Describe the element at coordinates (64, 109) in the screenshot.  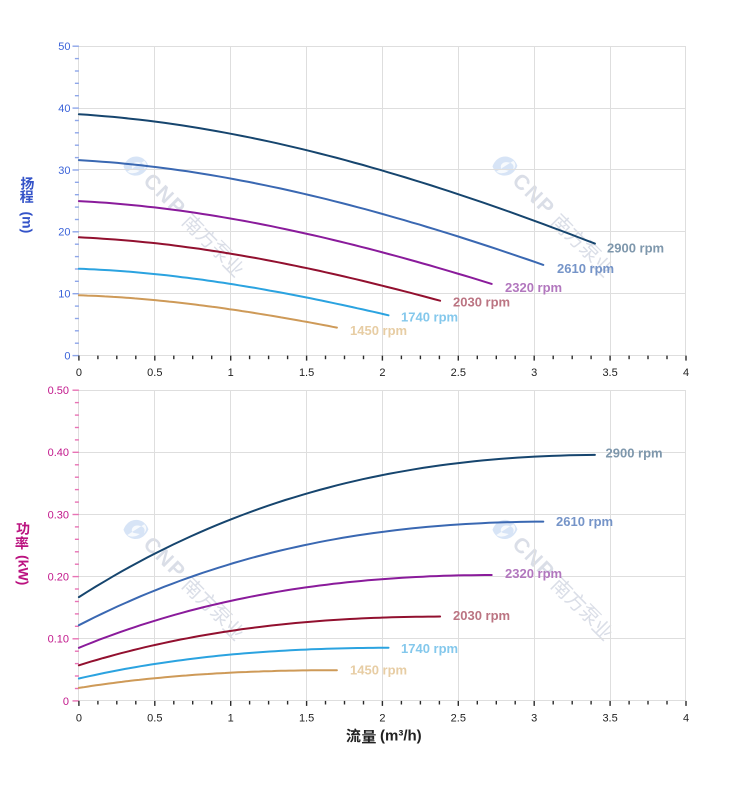
I see `svg-text: 40` at that location.